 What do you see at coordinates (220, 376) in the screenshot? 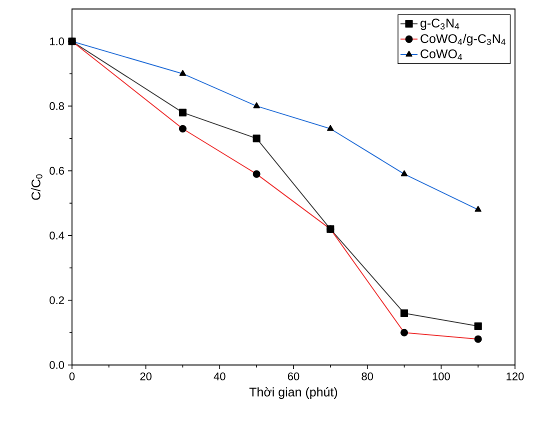
I see `x-tick-label: 40` at bounding box center [220, 376].